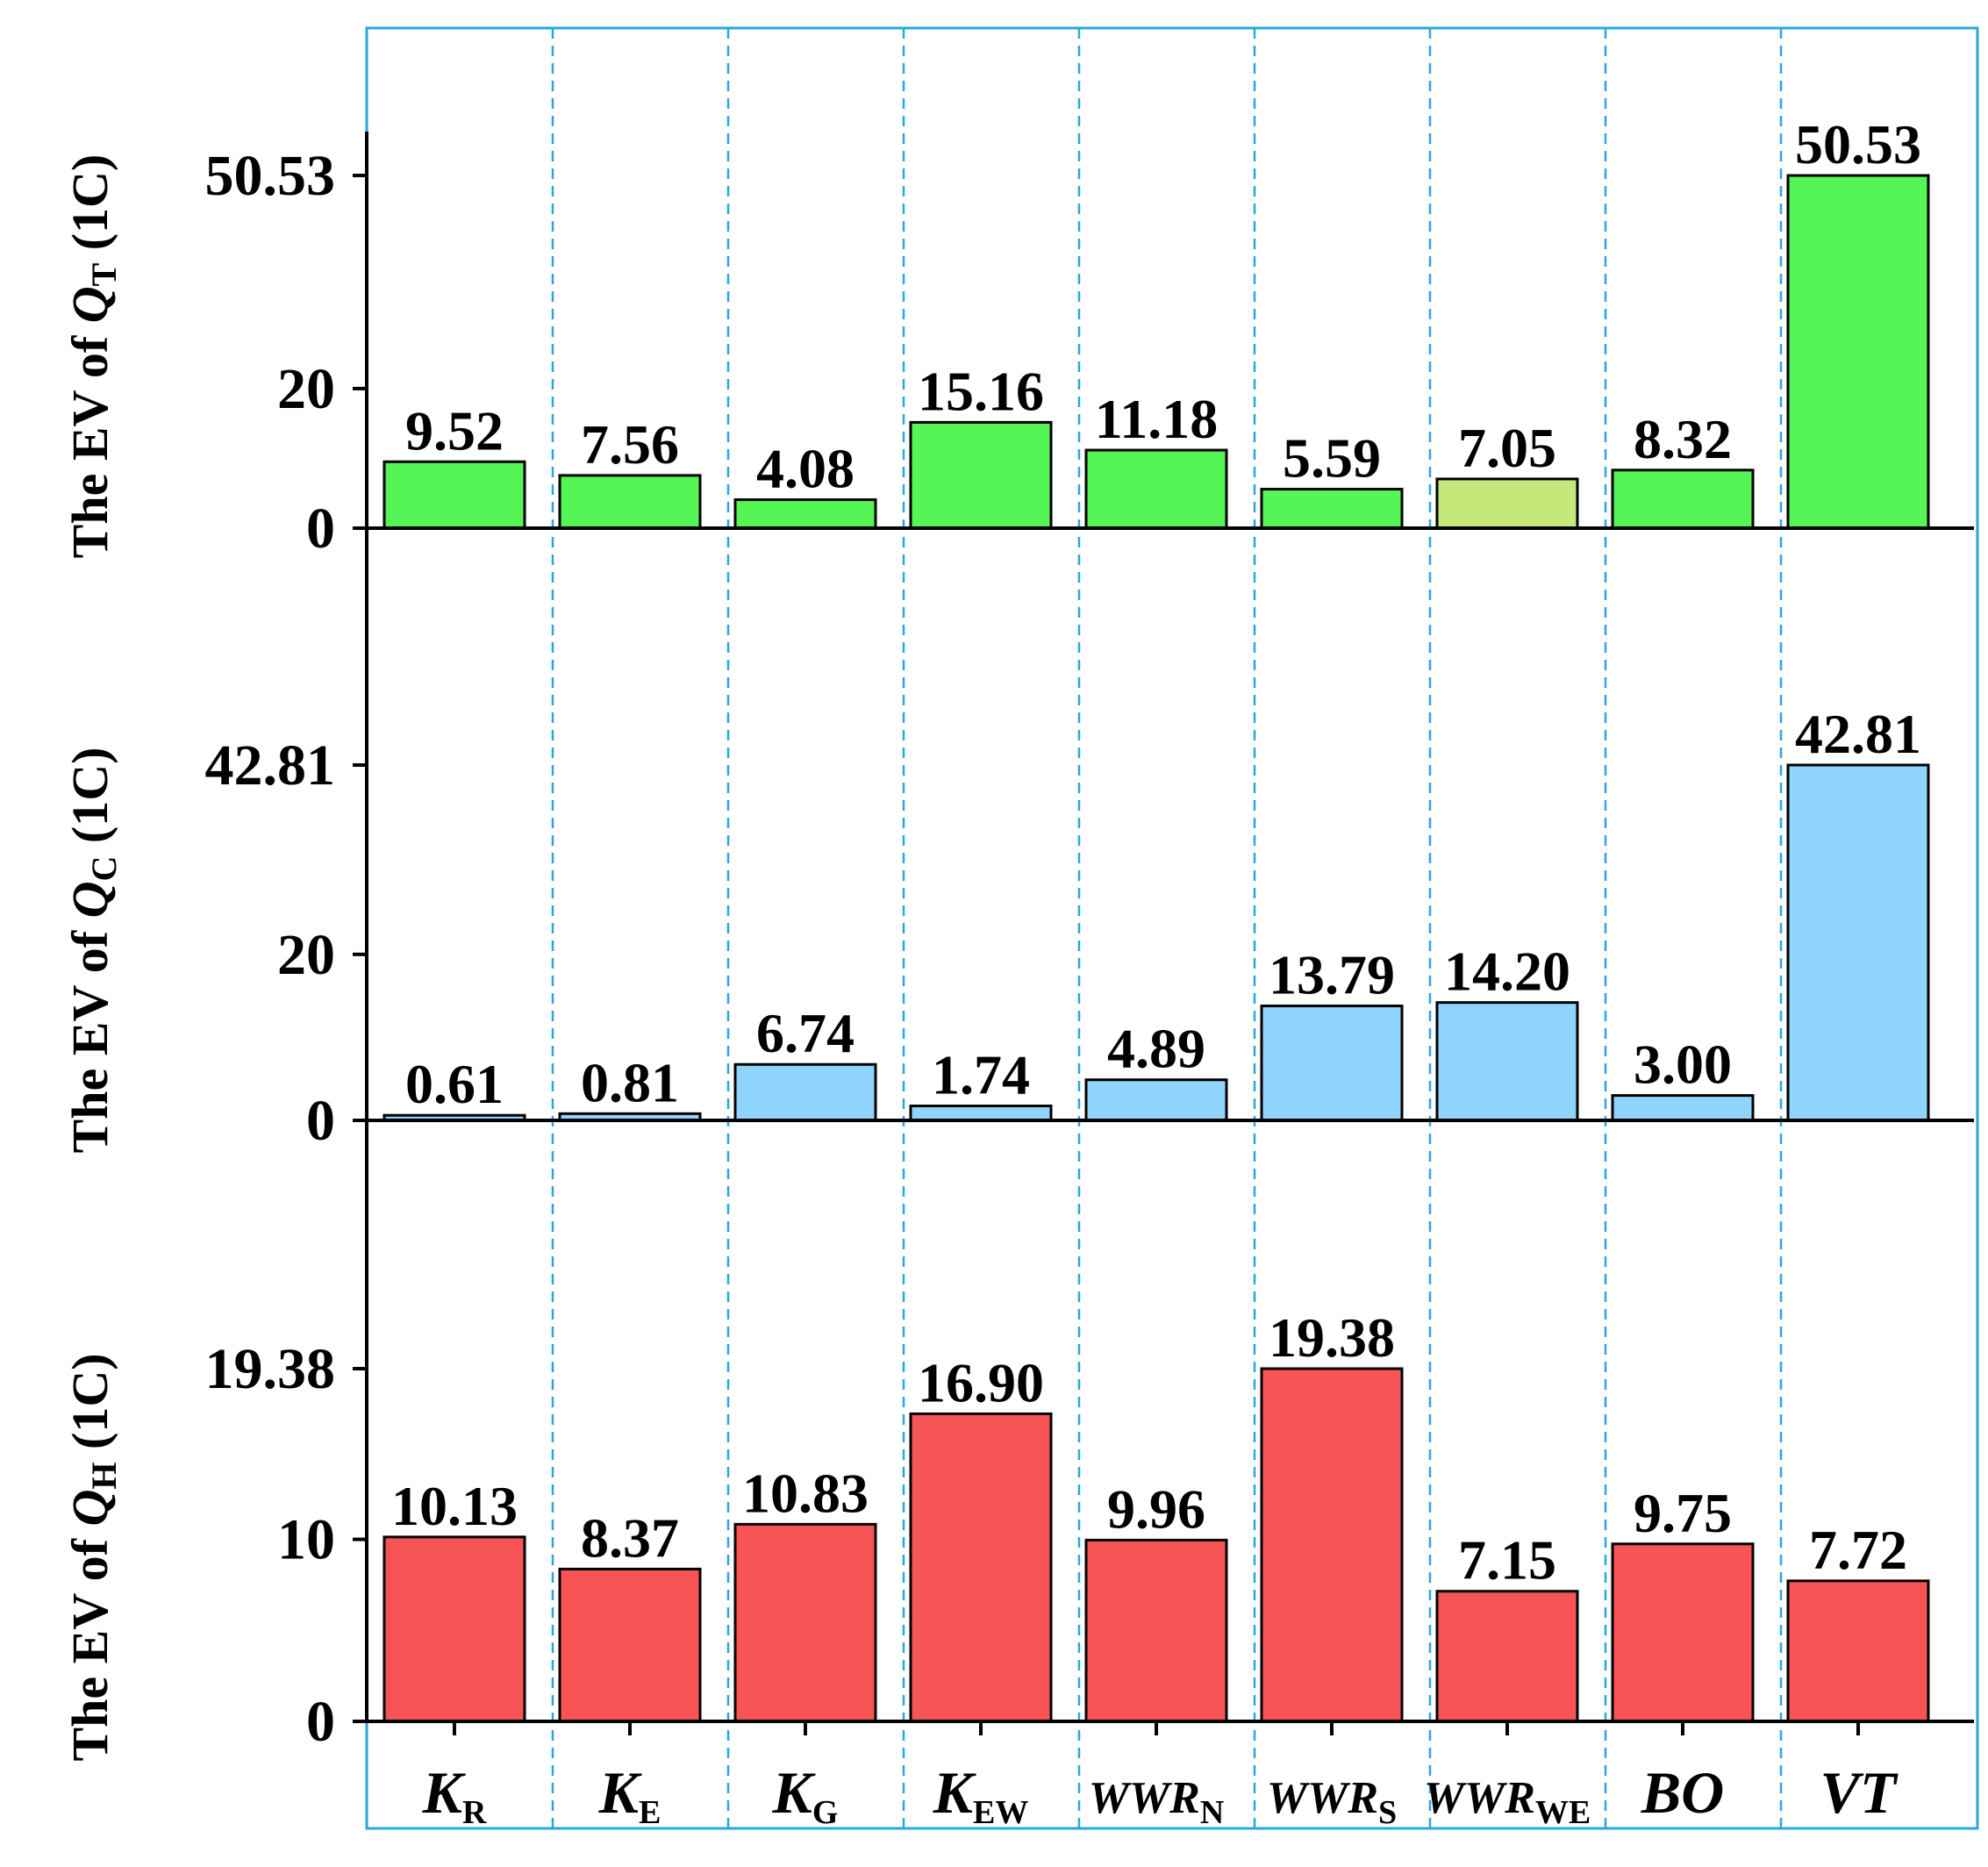 The width and height of the screenshot is (1988, 1867). What do you see at coordinates (1683, 1065) in the screenshot?
I see `data-label-QC-7: 3.00` at bounding box center [1683, 1065].